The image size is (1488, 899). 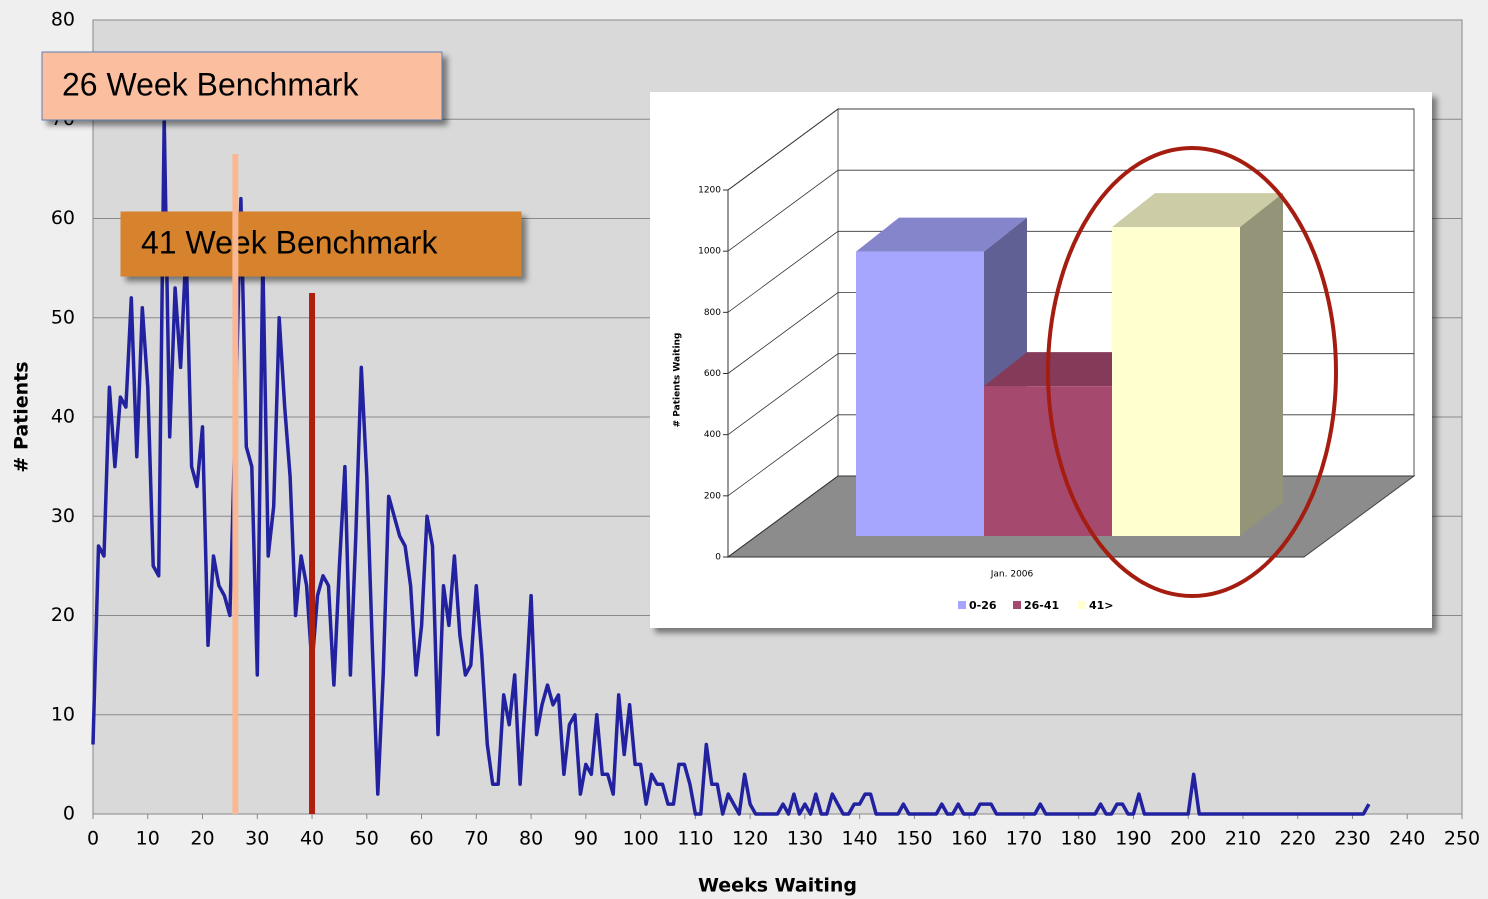 What do you see at coordinates (1041, 605) in the screenshot?
I see `legend-label: 26-41` at bounding box center [1041, 605].